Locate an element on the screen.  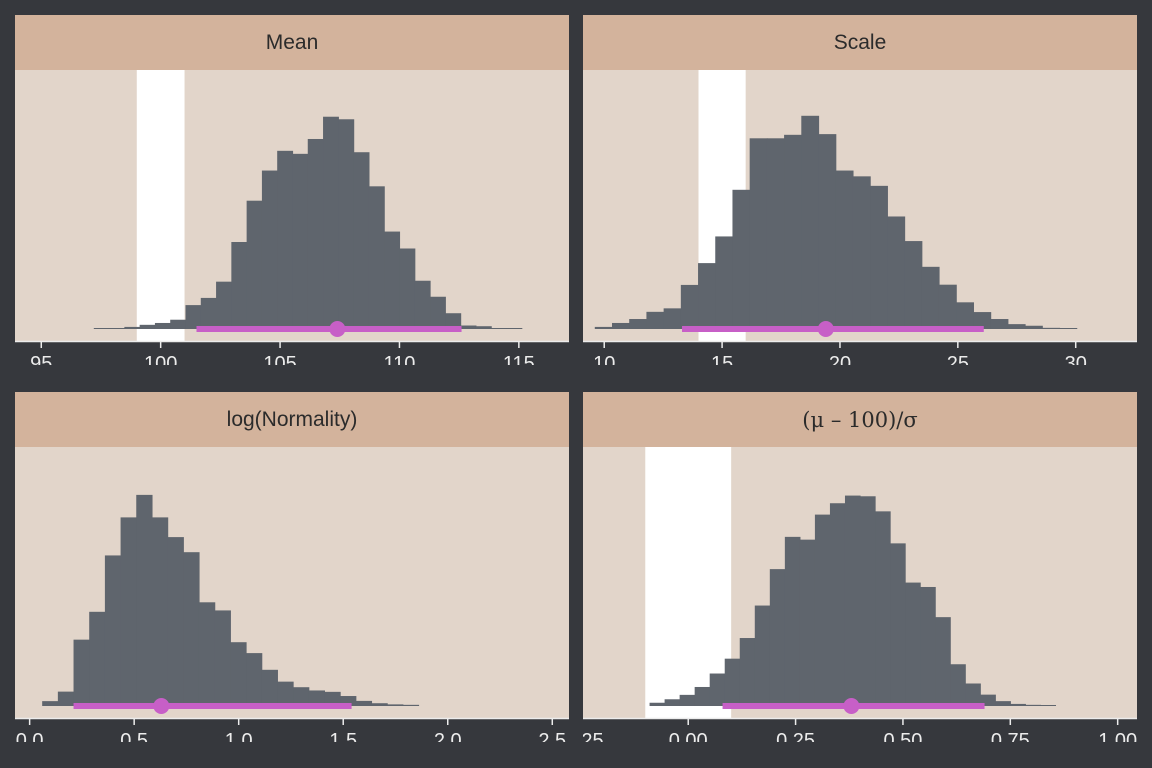
x-tick-label: 1.0 is located at coordinates (239, 736).